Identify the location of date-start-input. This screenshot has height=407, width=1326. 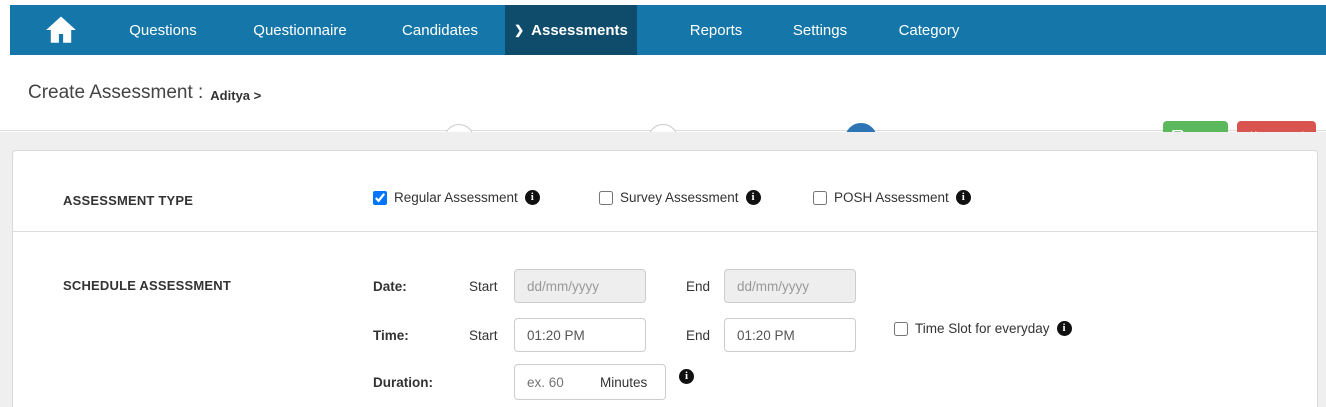
(580, 286).